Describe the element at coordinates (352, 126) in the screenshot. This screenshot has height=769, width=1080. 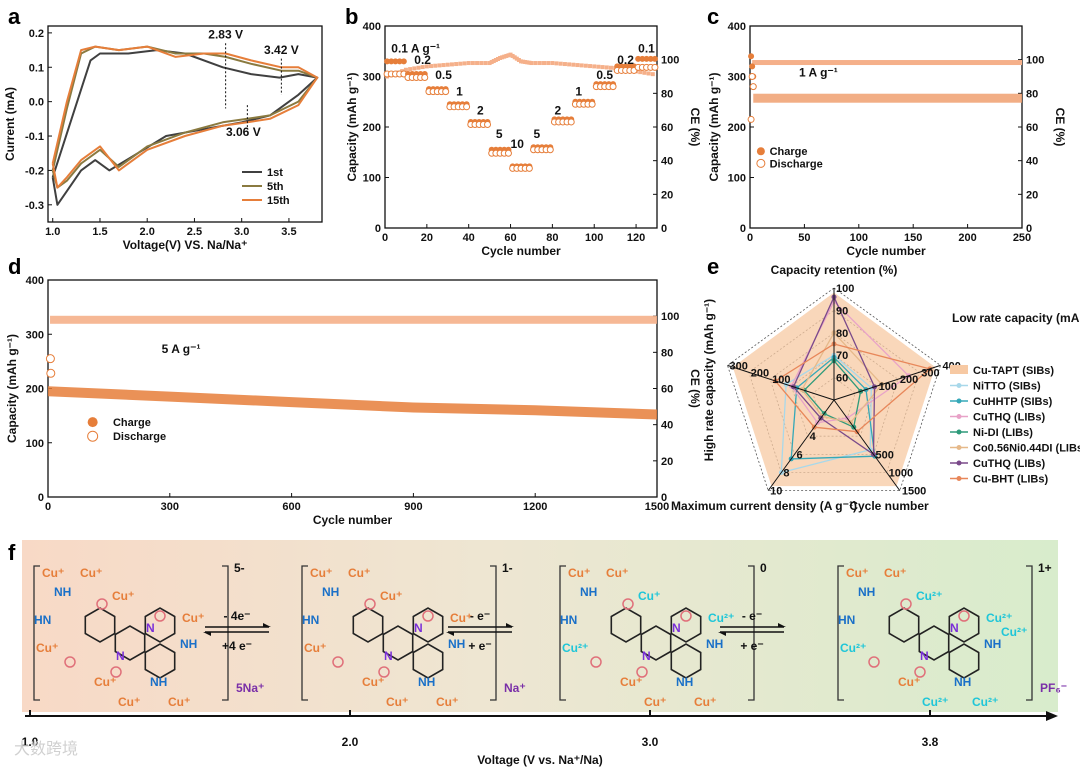
I see `y-axis-label: Capacity (mAh g⁻¹)` at that location.